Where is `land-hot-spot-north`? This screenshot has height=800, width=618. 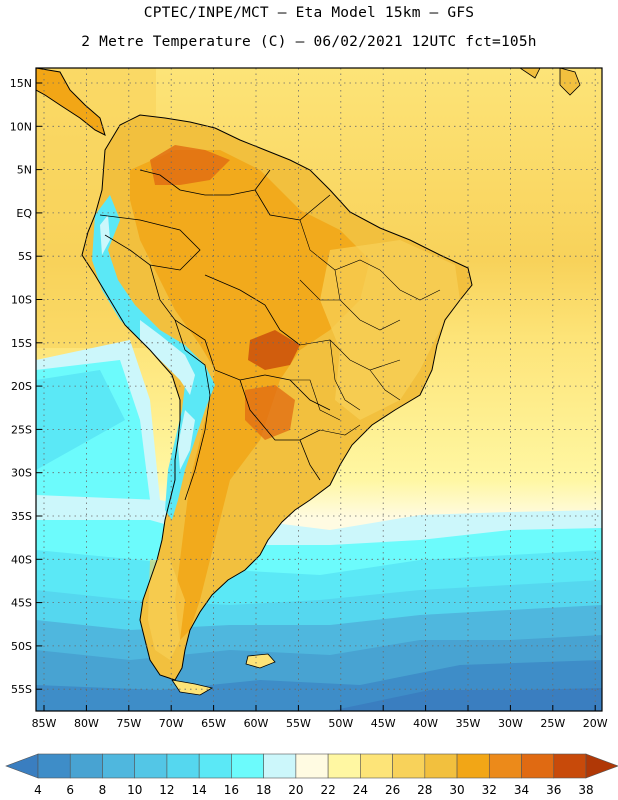
land-hot-spot-north is located at coordinates (190, 165).